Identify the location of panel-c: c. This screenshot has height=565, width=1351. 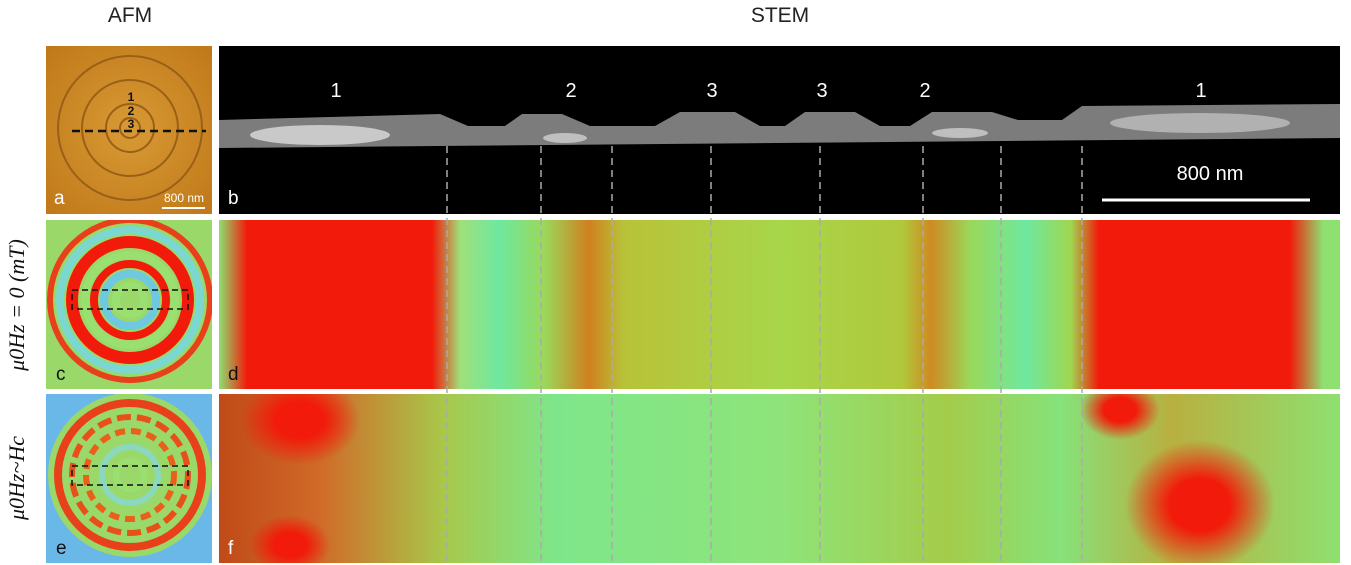
(129, 304).